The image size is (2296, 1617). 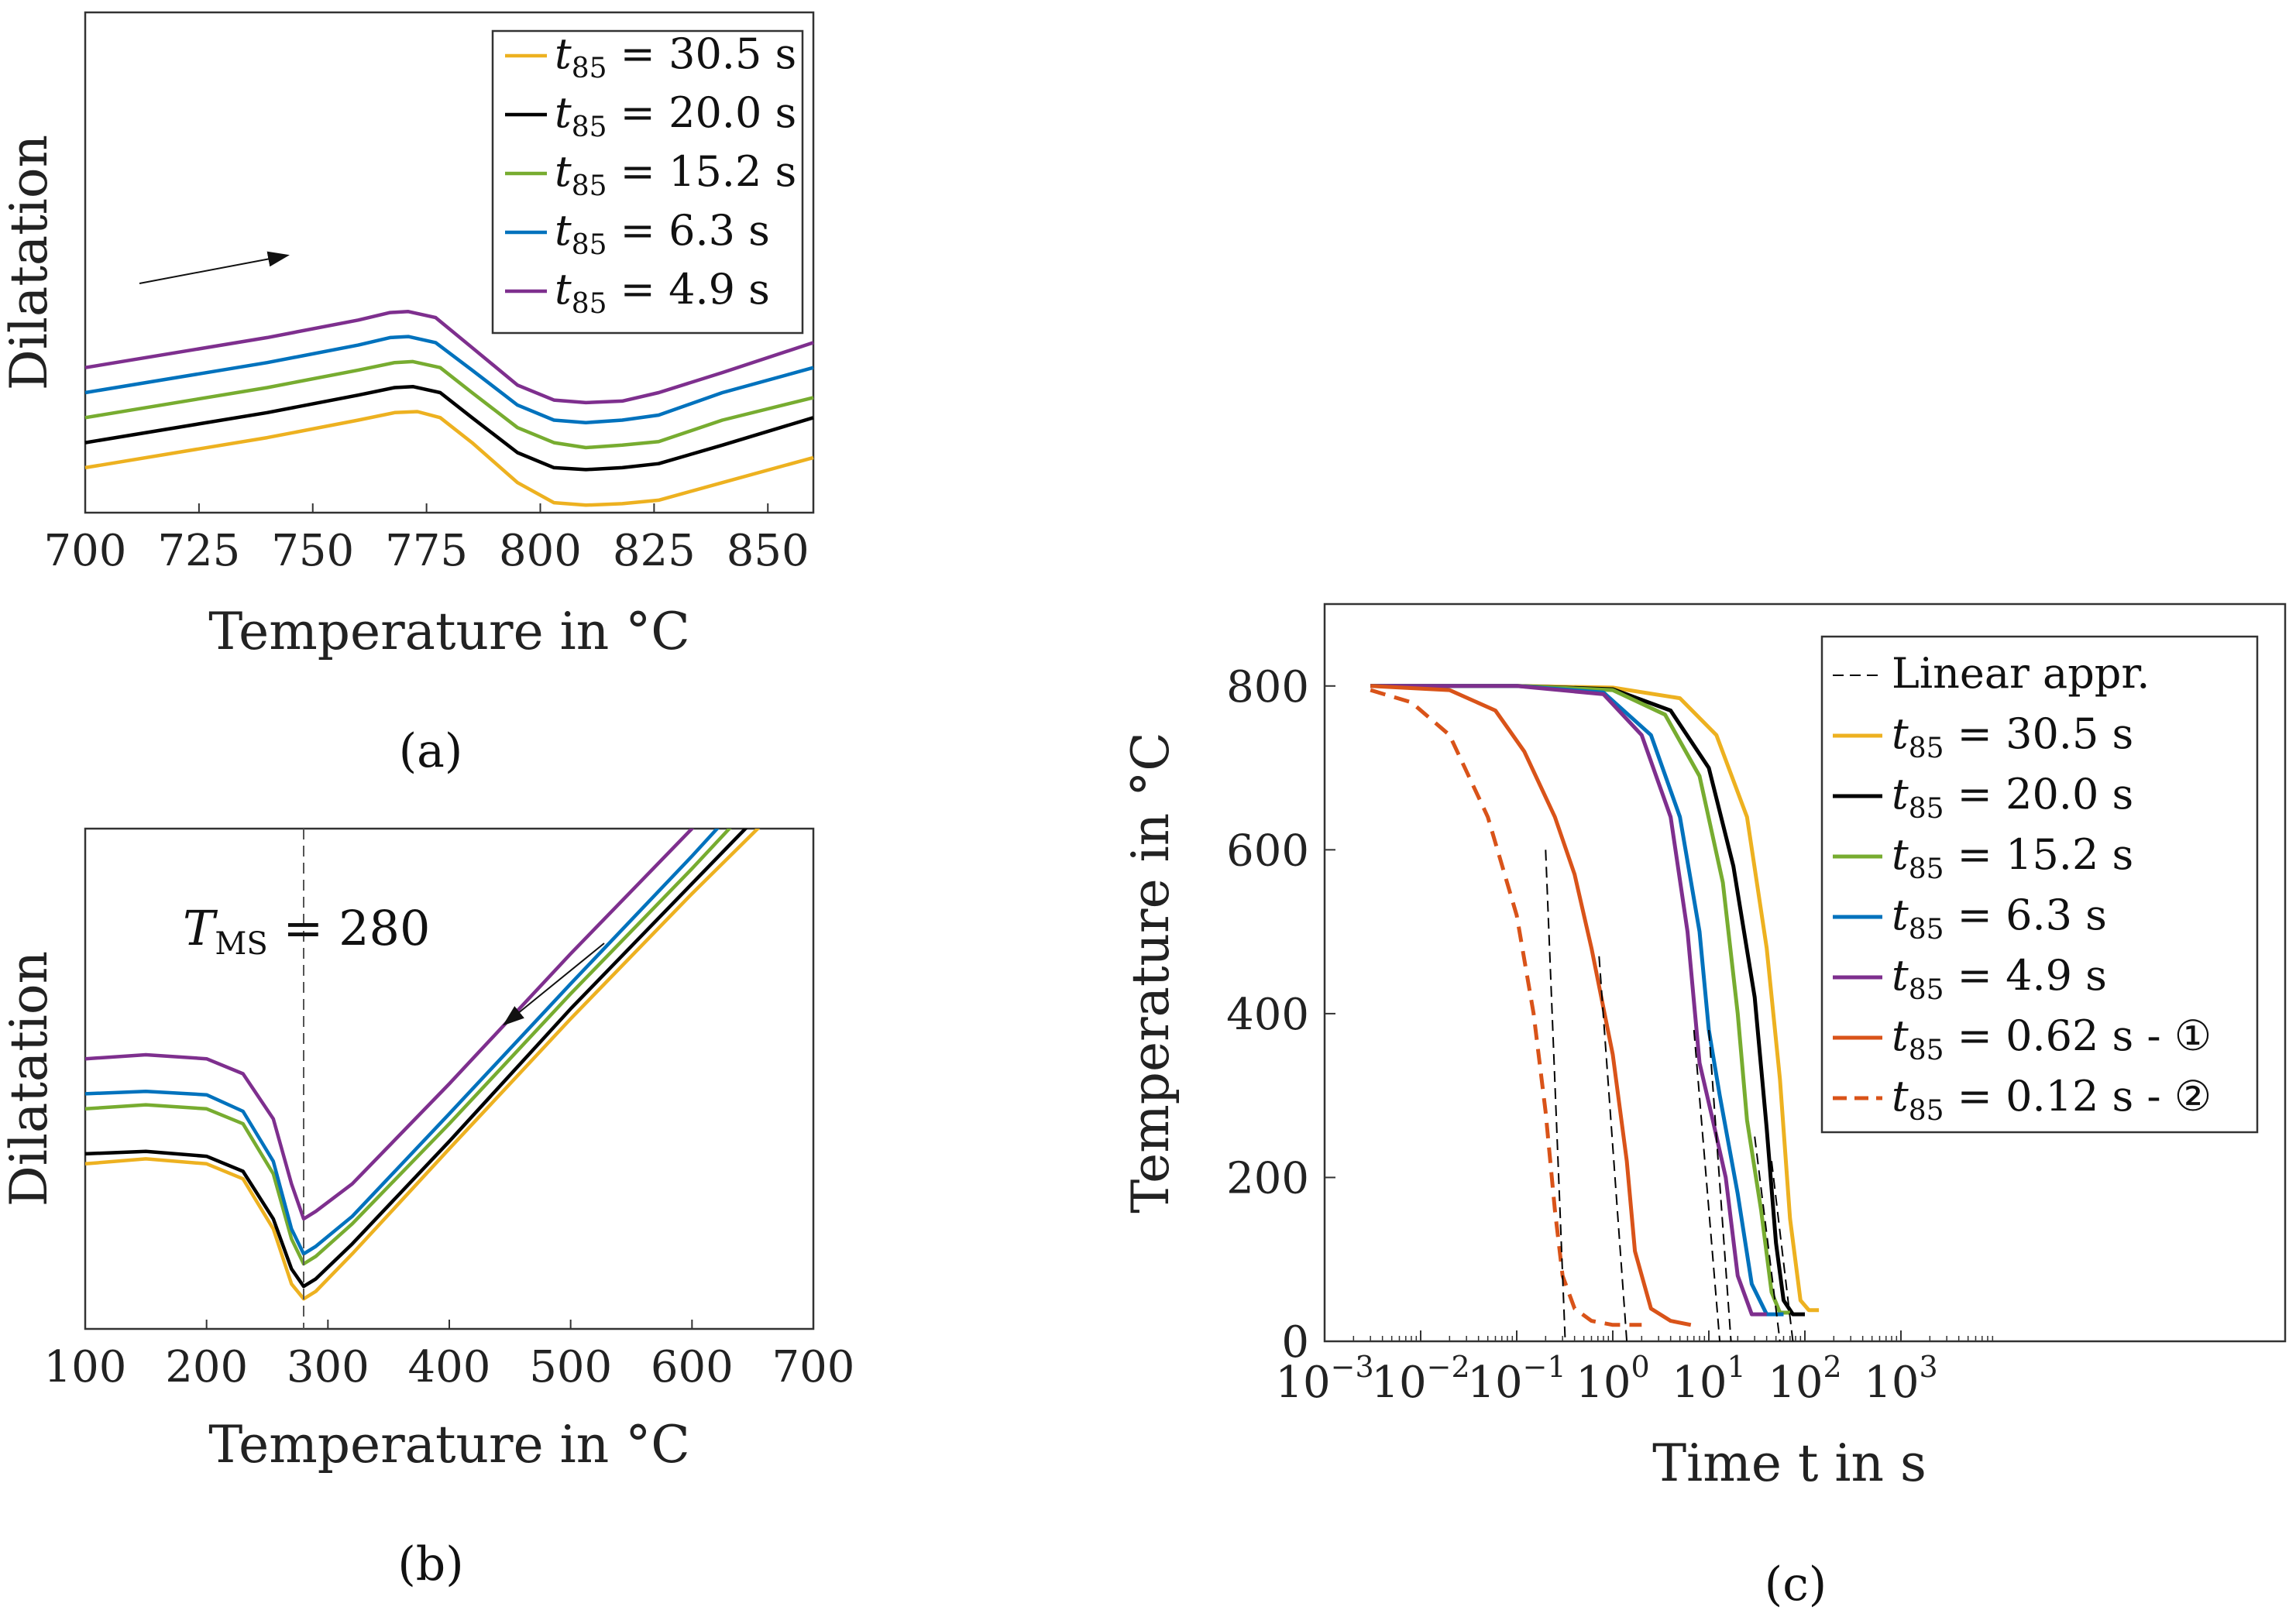 I want to click on ms-label-subscript: MS, so click(x=241, y=944).